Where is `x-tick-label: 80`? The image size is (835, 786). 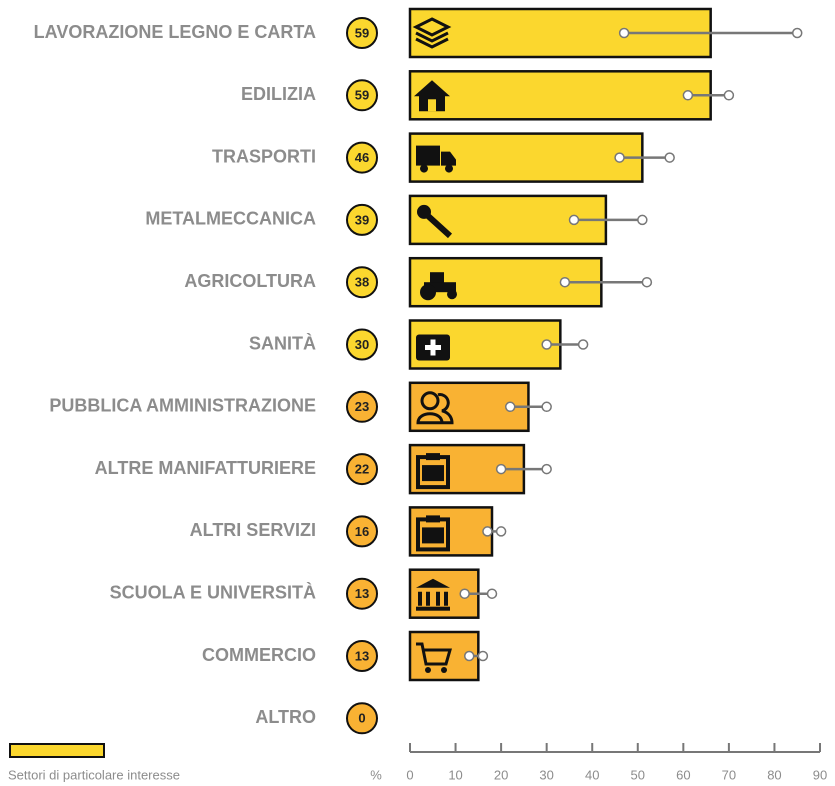 x-tick-label: 80 is located at coordinates (774, 774).